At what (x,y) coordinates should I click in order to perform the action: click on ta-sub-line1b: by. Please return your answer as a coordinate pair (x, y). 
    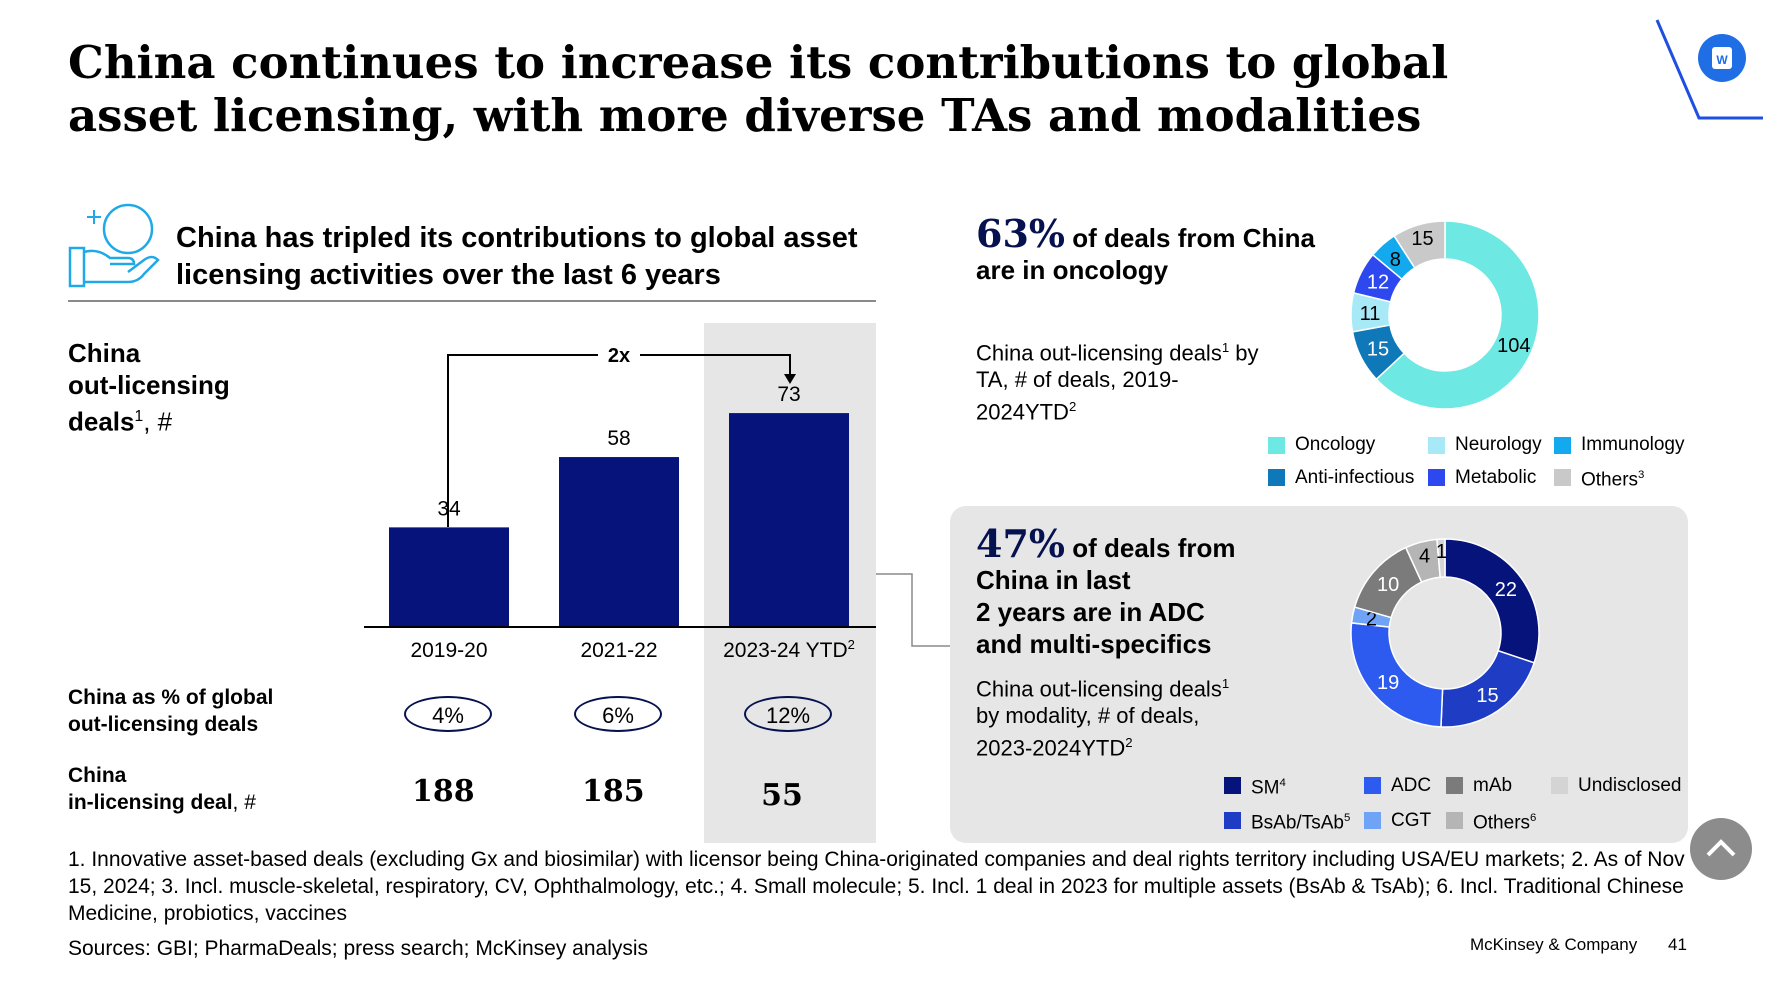
    Looking at the image, I should click on (1244, 353).